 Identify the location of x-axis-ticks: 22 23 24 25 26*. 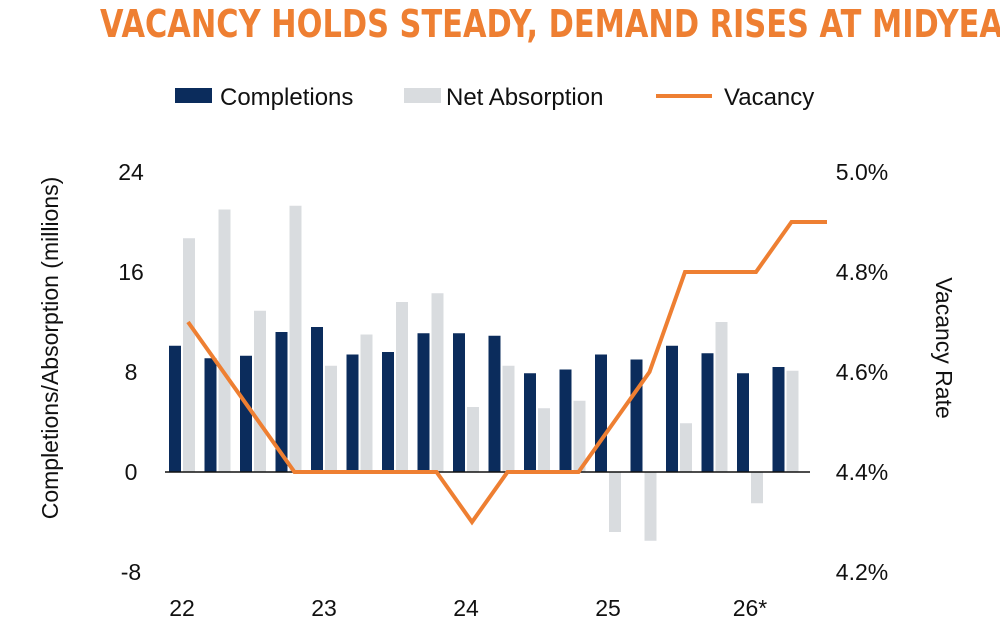
(468, 608).